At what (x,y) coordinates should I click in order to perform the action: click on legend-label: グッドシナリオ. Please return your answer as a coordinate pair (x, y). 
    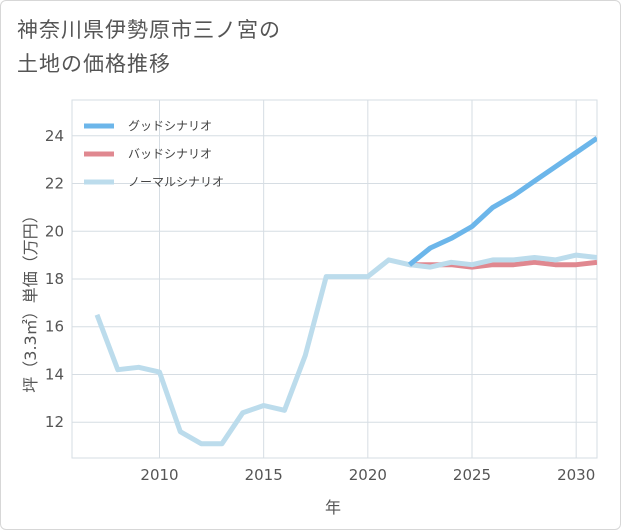
    Looking at the image, I should click on (170, 126).